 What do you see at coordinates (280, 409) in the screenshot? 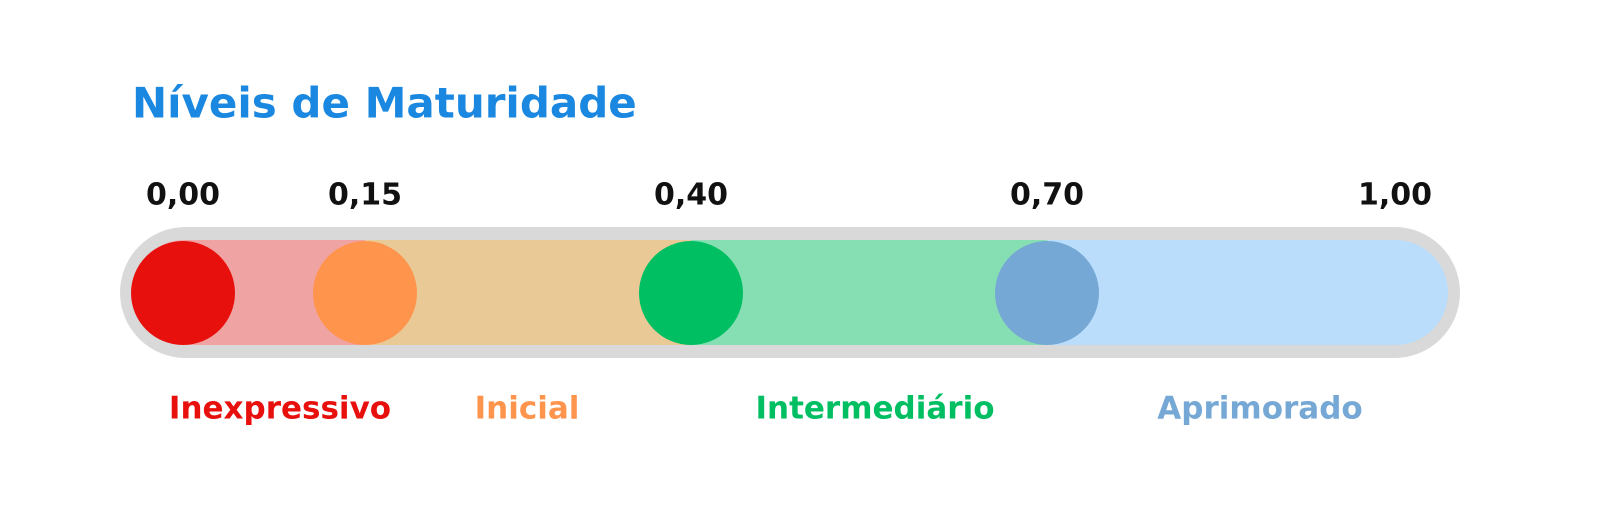
I see `level-name: Inexpressivo` at bounding box center [280, 409].